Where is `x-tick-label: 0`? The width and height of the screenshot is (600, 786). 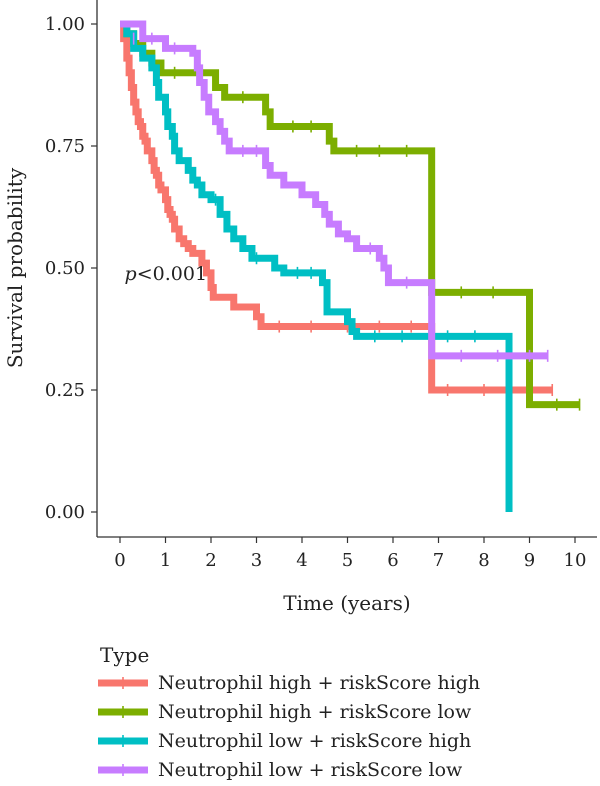 x-tick-label: 0 is located at coordinates (119, 560).